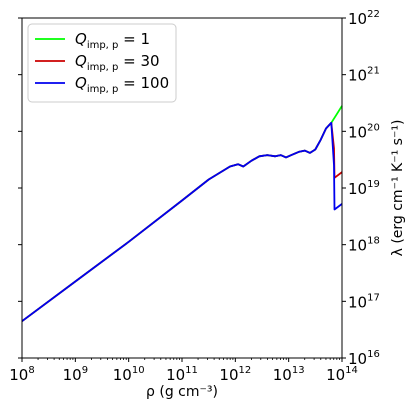  Describe the element at coordinates (75, 374) in the screenshot. I see `x-tick-label: 10⁹` at that location.